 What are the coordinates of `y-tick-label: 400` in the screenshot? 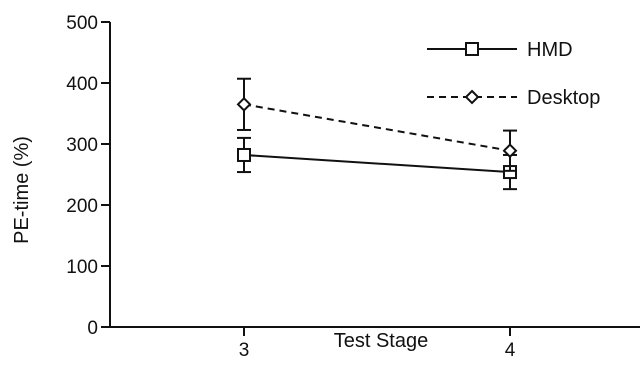 It's located at (82, 84).